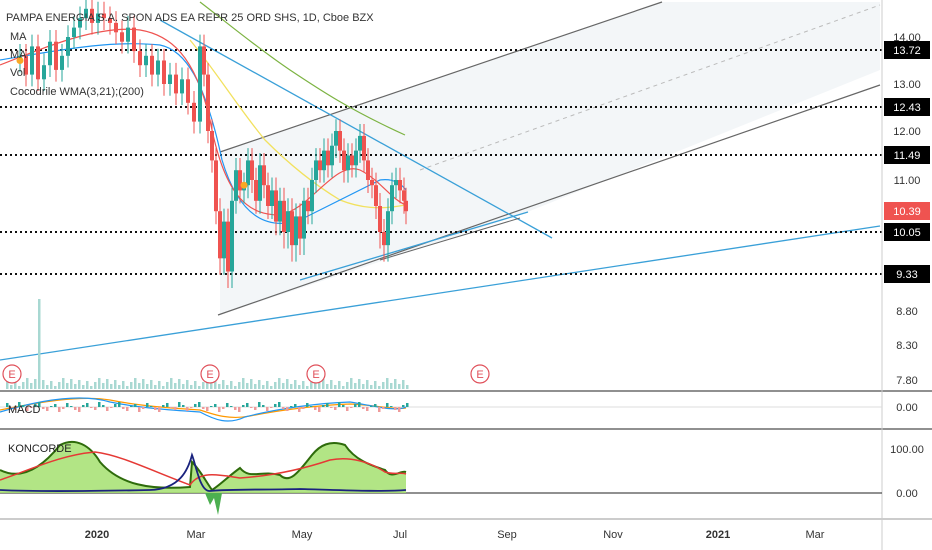  I want to click on time-tick-label: Jul, so click(400, 535).